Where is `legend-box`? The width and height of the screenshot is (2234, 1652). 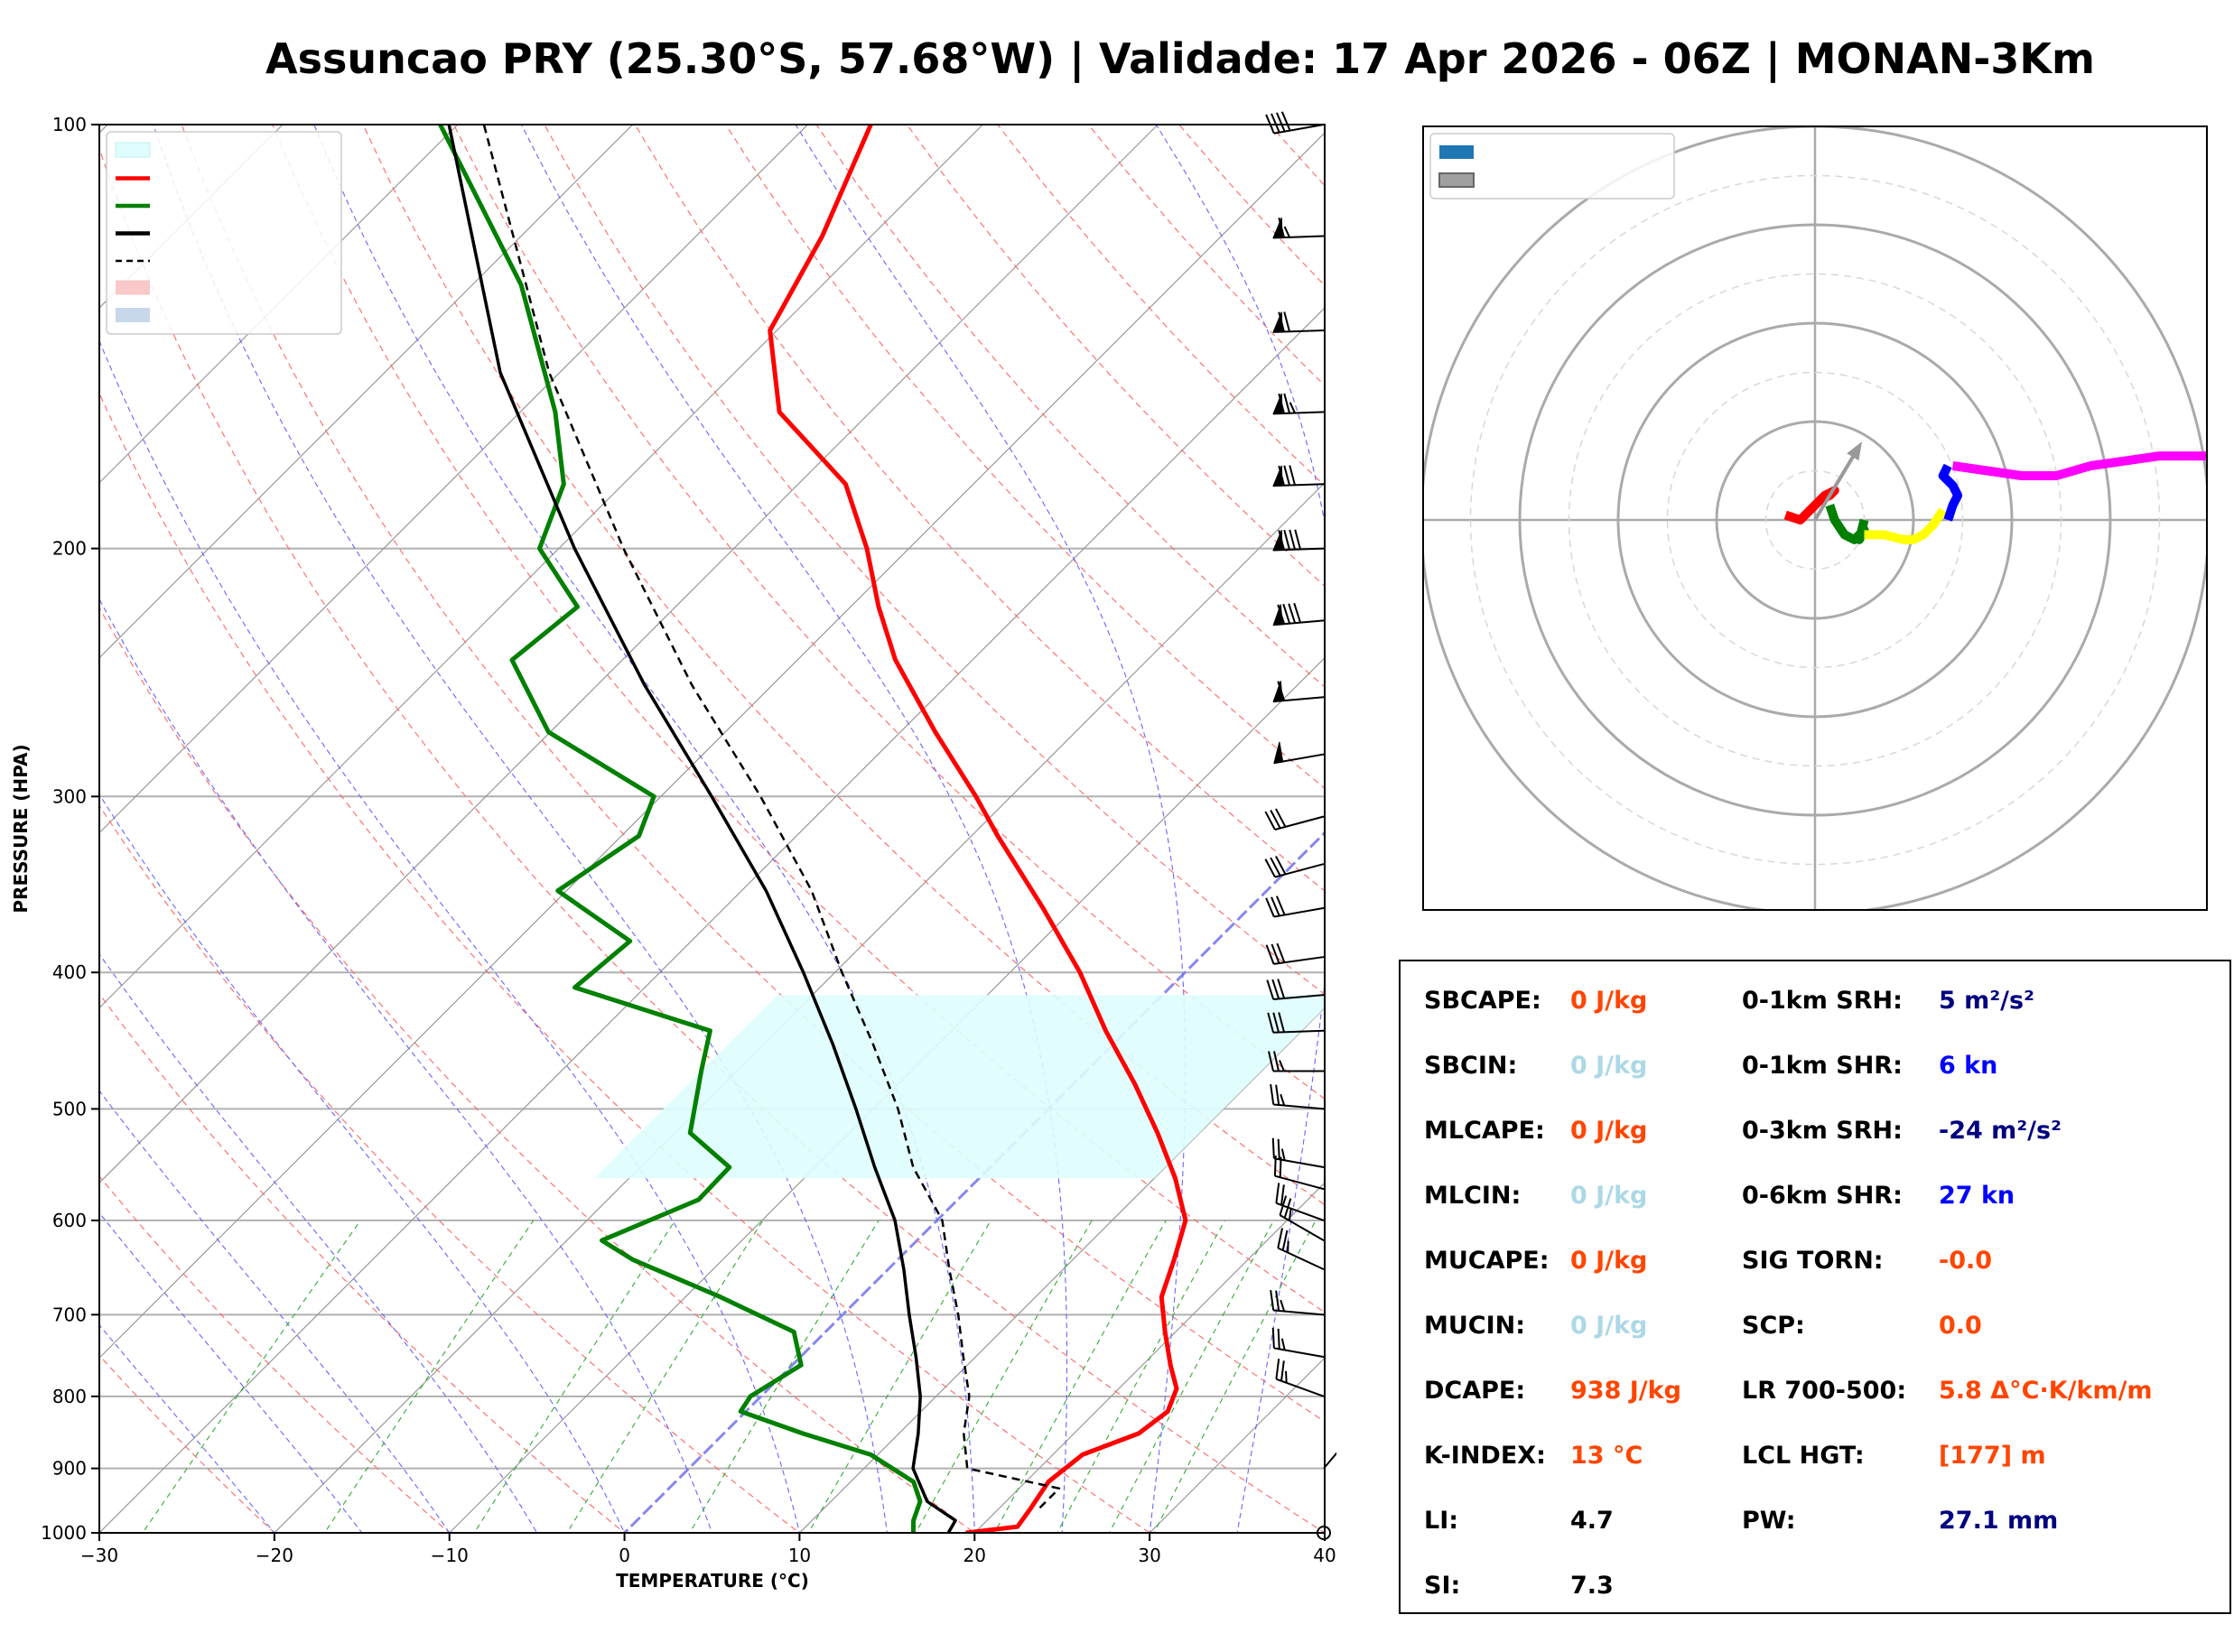 legend-box is located at coordinates (224, 233).